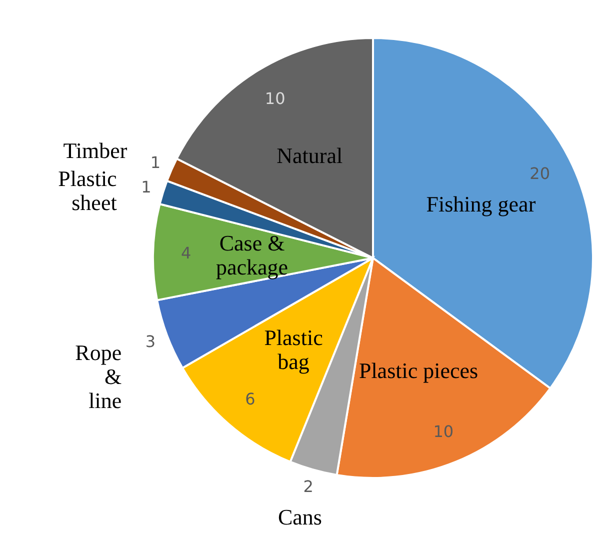 The width and height of the screenshot is (614, 548). I want to click on data-label: 4, so click(186, 252).